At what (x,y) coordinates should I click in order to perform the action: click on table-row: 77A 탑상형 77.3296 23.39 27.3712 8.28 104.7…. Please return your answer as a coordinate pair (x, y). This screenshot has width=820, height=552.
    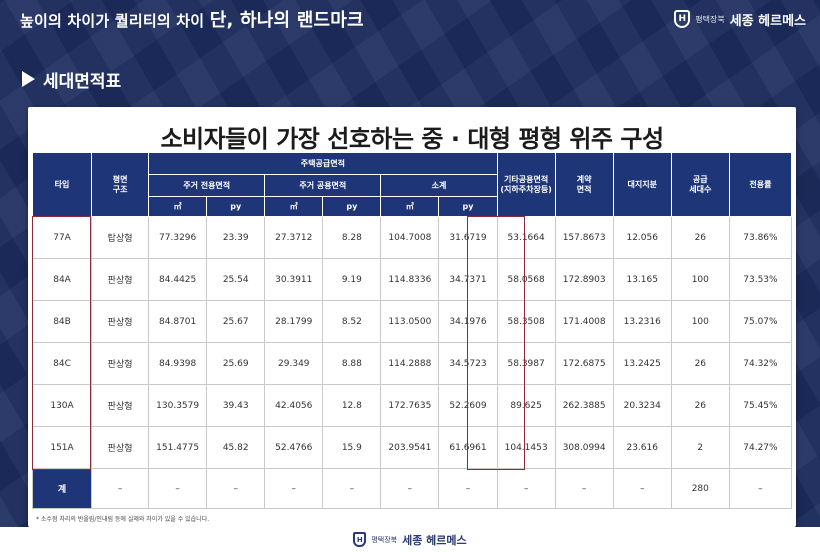
    Looking at the image, I should click on (412, 237).